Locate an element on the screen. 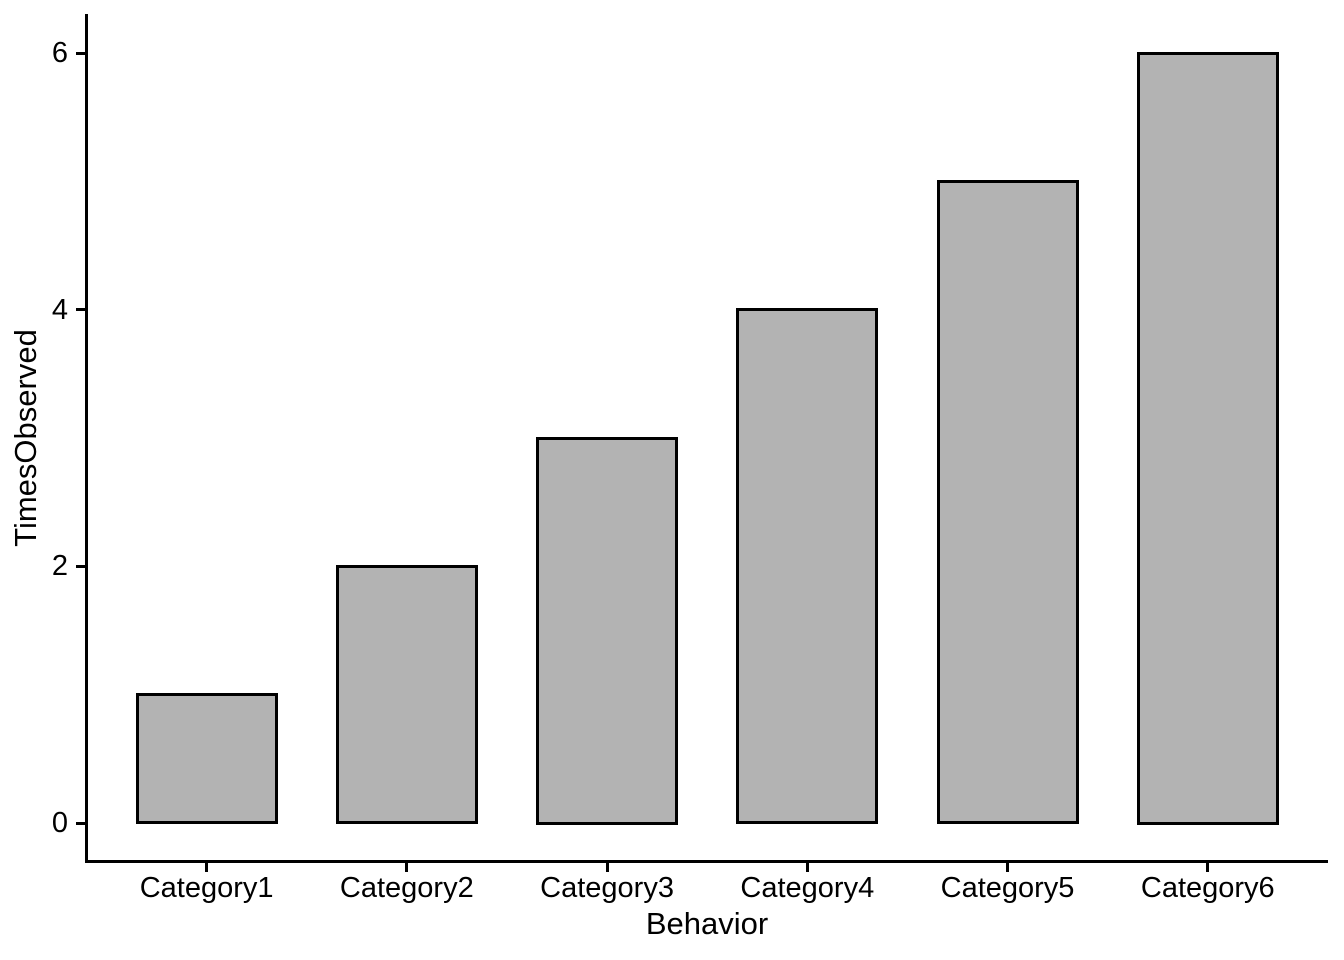  x-tick-label: Category4 is located at coordinates (807, 888).